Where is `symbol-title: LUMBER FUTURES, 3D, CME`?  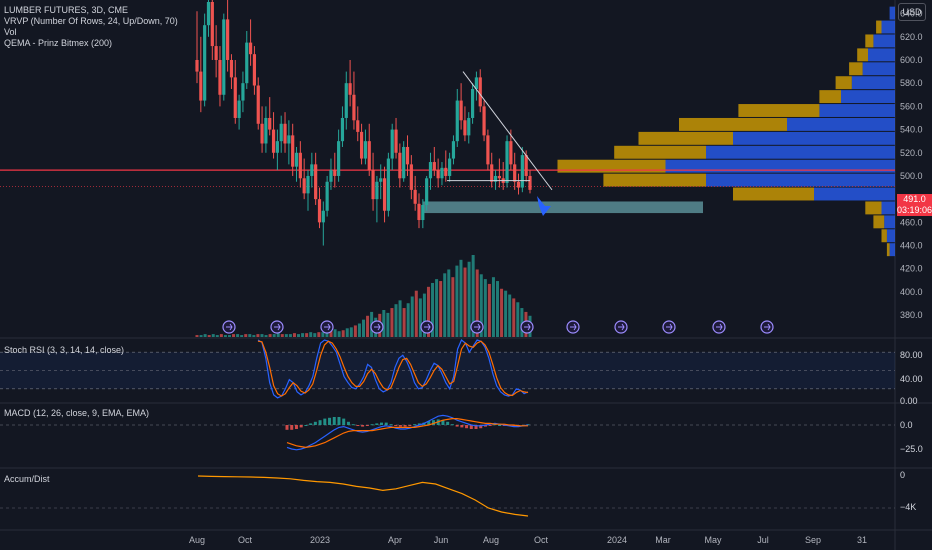 symbol-title: LUMBER FUTURES, 3D, CME is located at coordinates (66, 10).